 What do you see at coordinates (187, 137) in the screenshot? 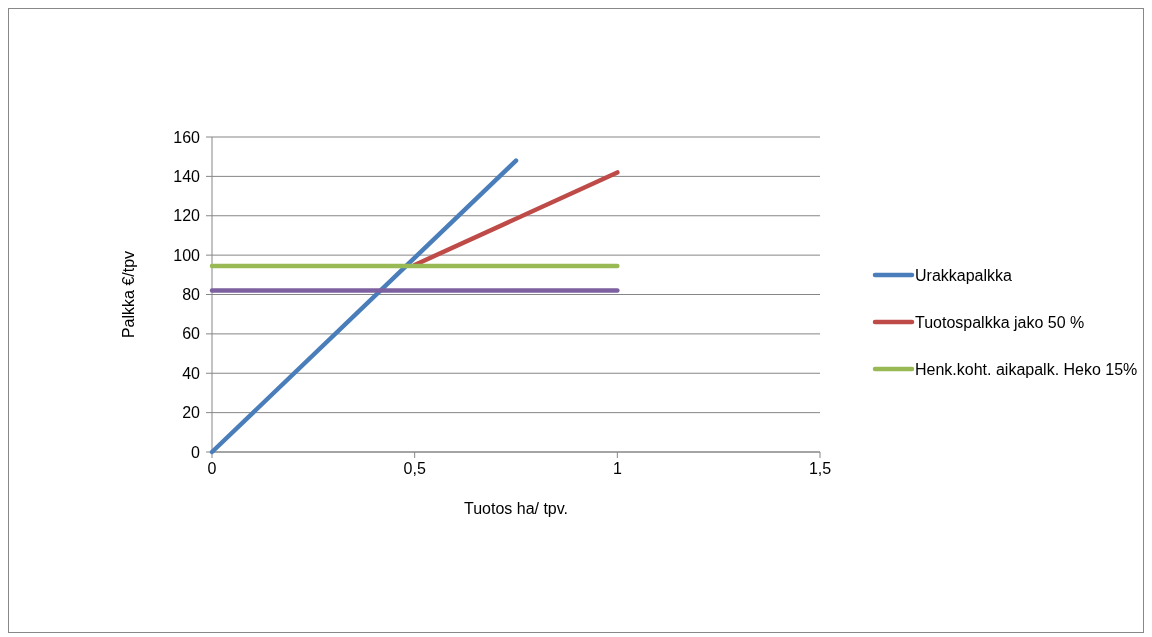
I see `y-tick-label: 160` at bounding box center [187, 137].